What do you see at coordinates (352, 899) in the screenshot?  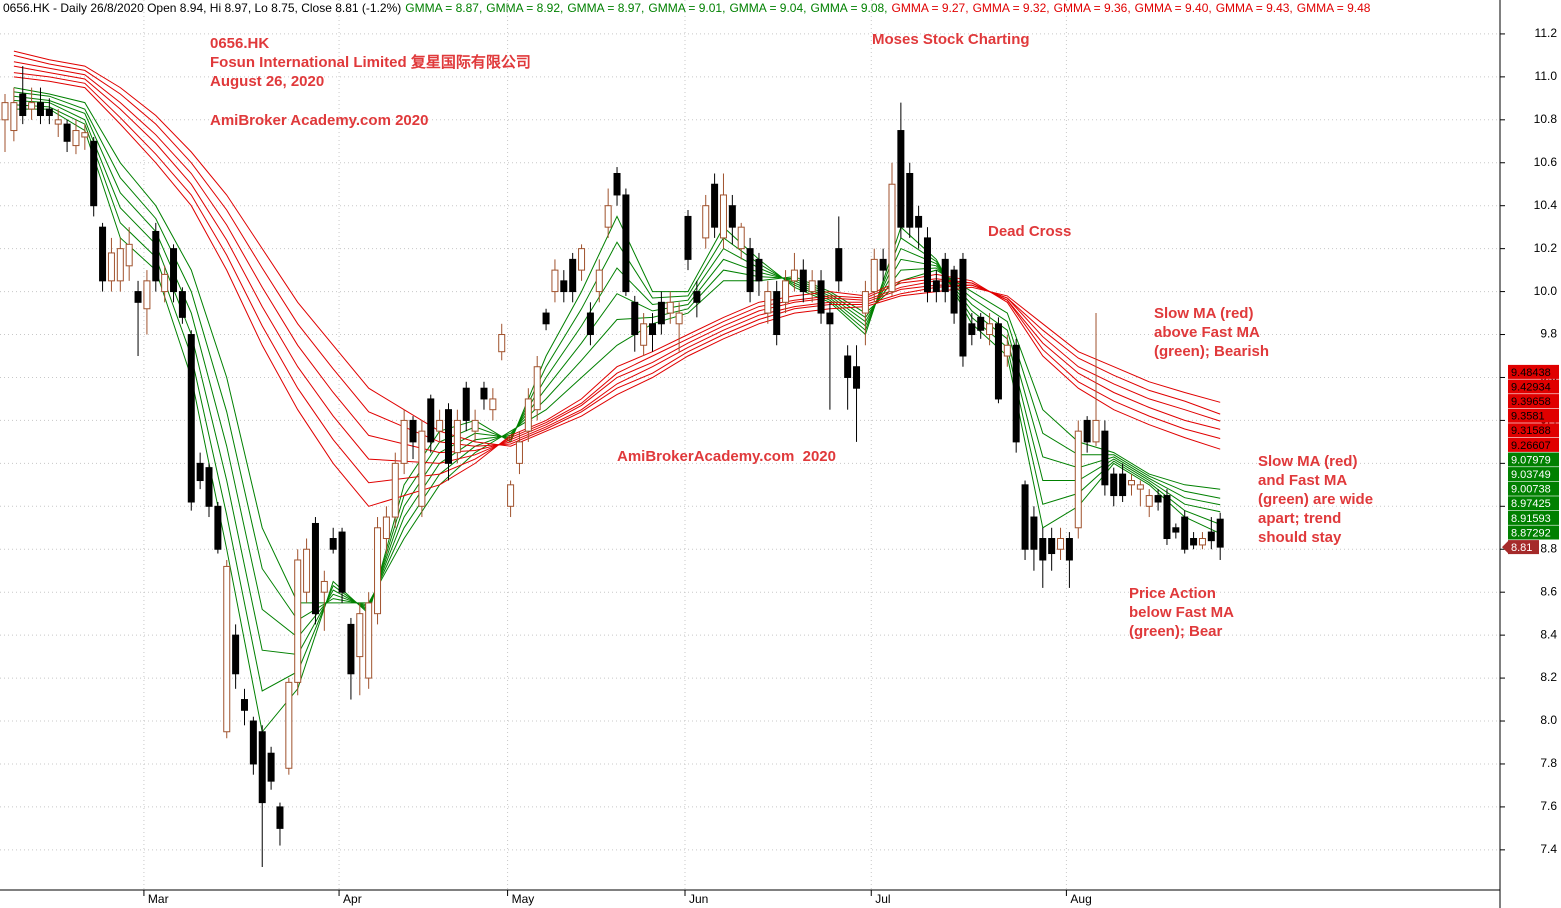 I see `x-tick-label: Apr` at bounding box center [352, 899].